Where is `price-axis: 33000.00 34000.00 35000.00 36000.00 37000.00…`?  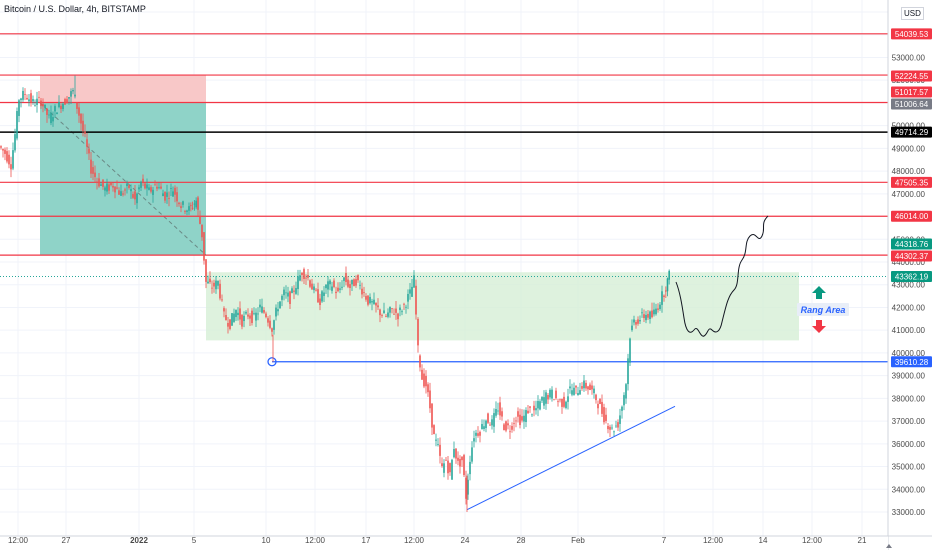
price-axis: 33000.00 34000.00 35000.00 36000.00 37000.00… is located at coordinates (909, 275).